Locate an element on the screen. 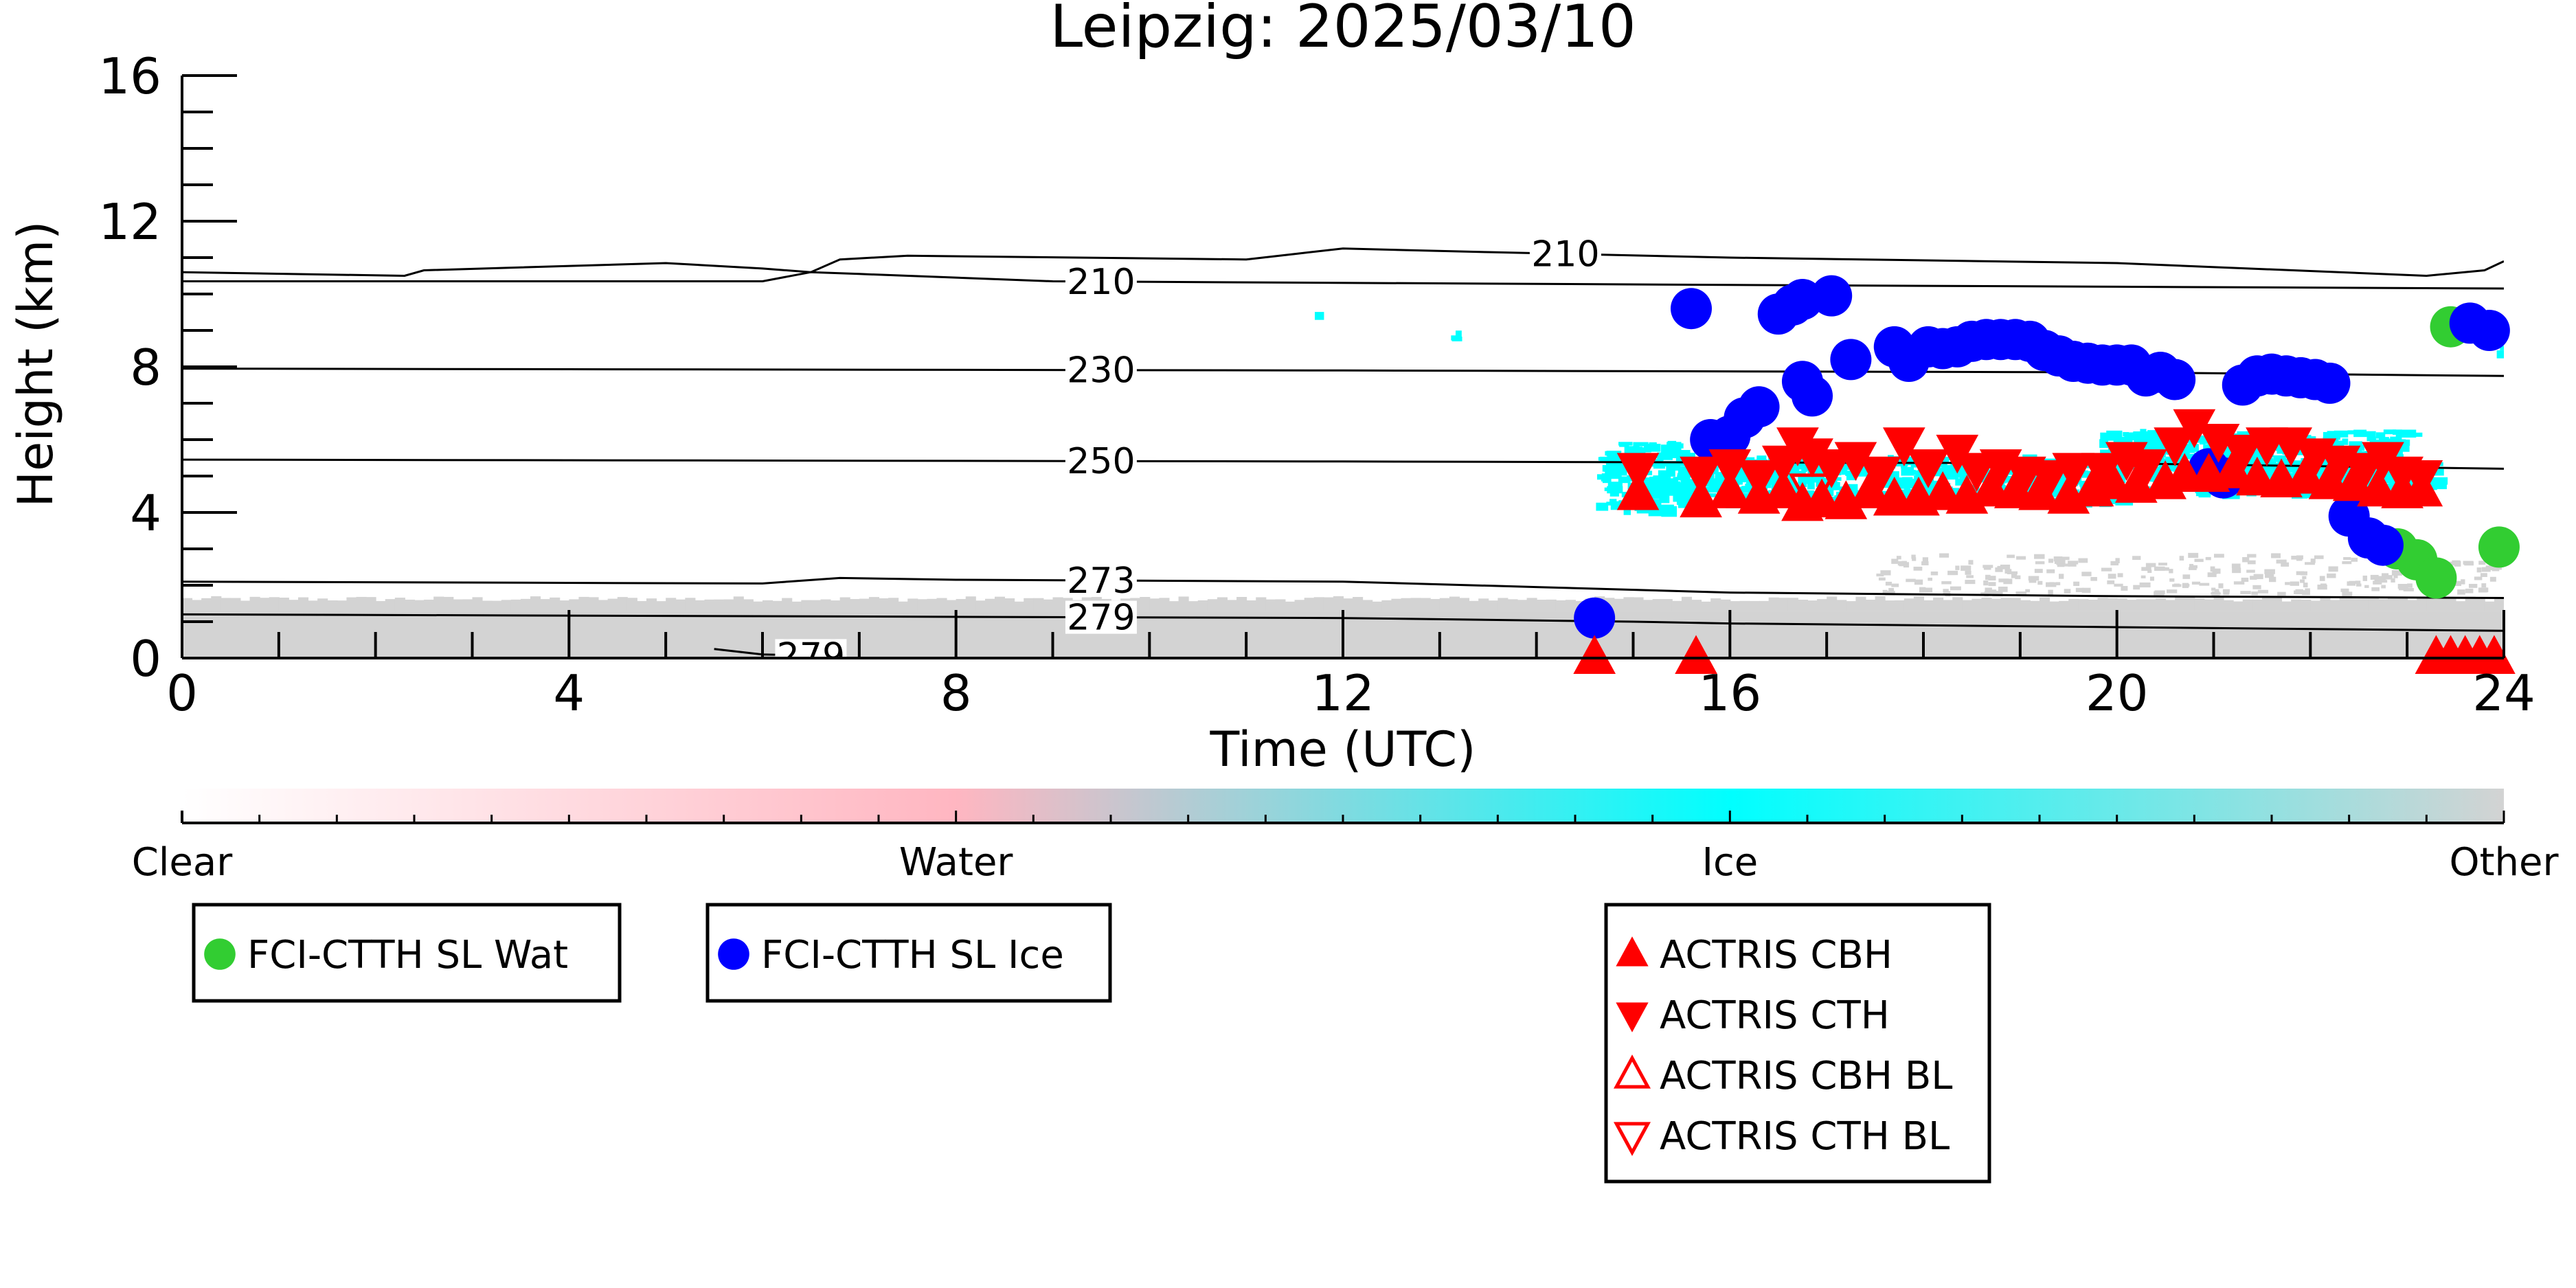 This screenshot has width=2576, height=1288. contour-label: 279 is located at coordinates (811, 656).